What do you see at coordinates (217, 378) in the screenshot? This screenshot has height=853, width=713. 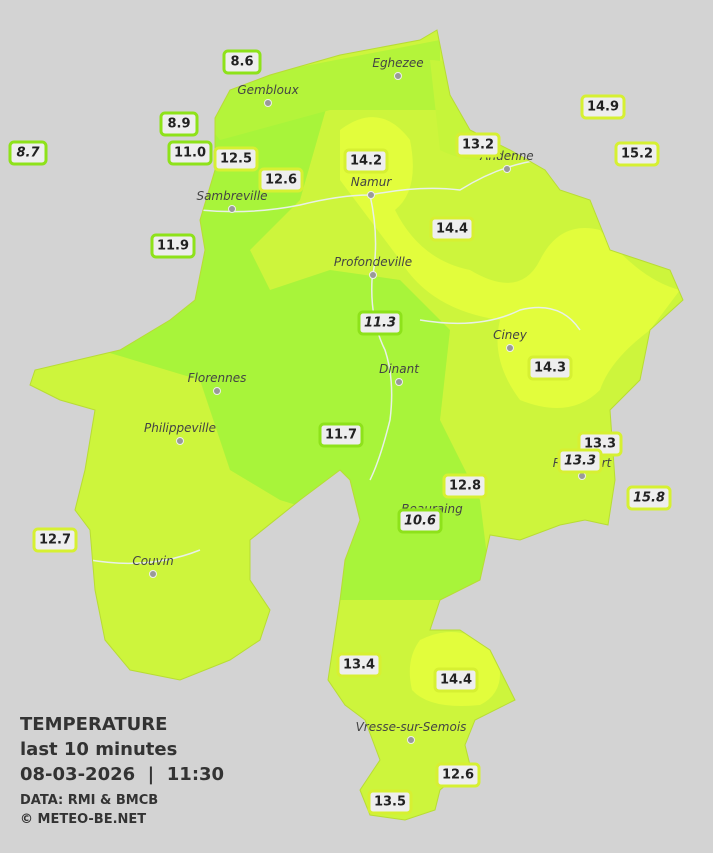 I see `city-label: Florennes` at bounding box center [217, 378].